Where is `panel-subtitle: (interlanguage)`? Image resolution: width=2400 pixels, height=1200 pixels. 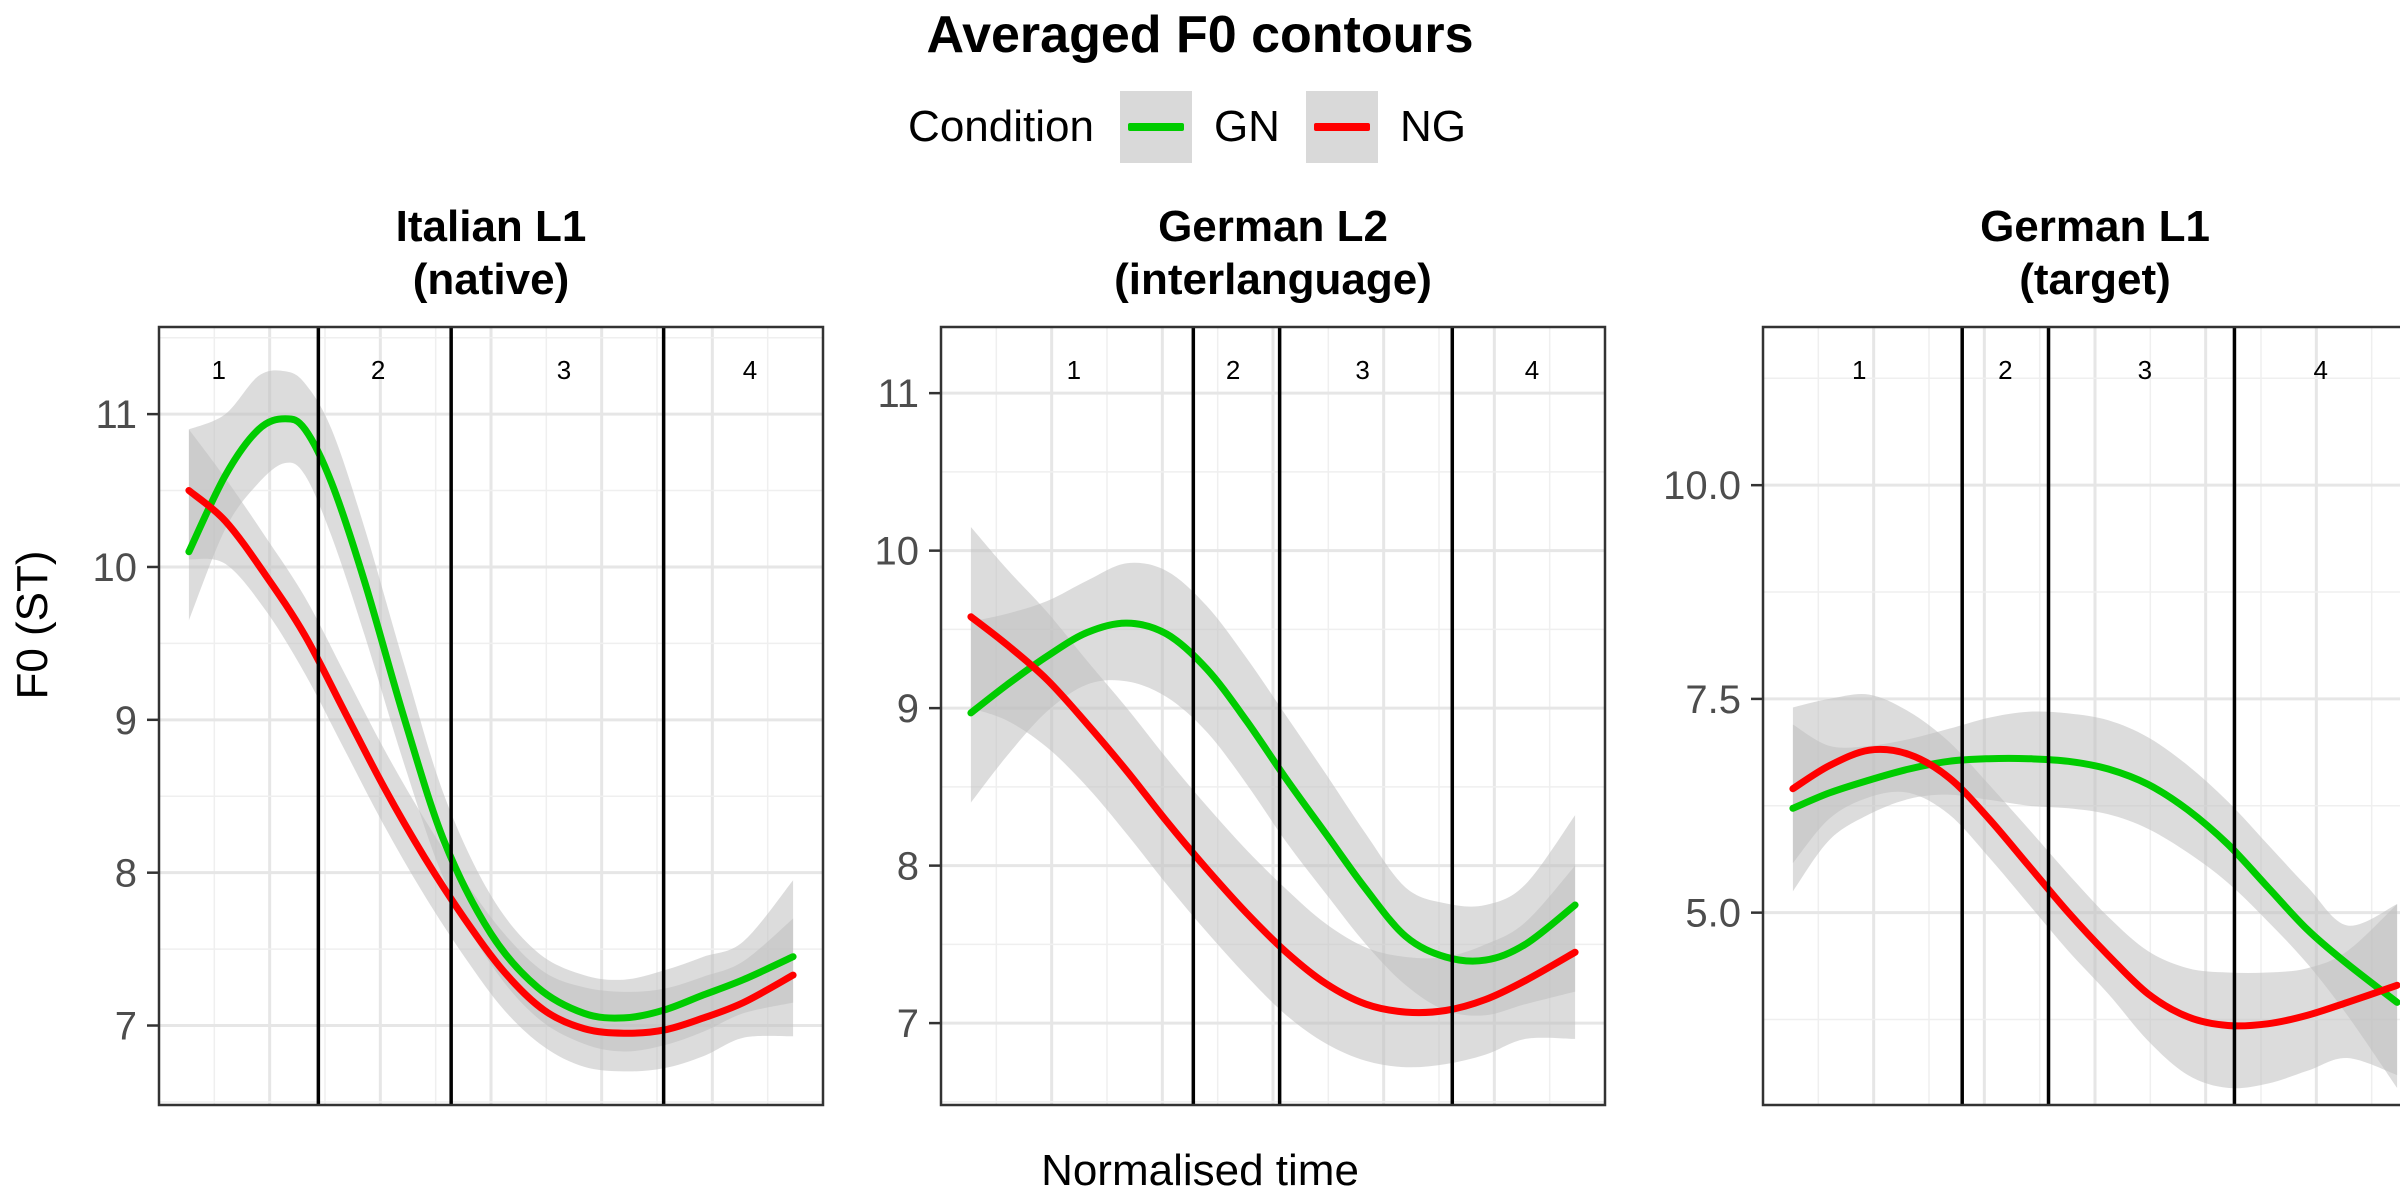
panel-subtitle: (interlanguage) is located at coordinates (1273, 279).